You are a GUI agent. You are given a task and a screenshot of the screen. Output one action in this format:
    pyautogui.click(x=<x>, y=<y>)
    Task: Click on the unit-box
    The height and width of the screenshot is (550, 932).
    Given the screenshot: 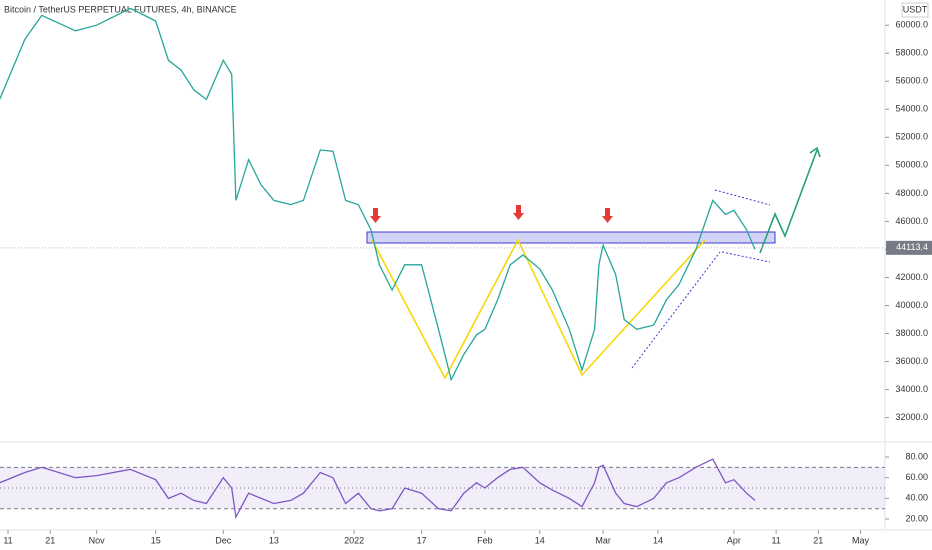 What is the action you would take?
    pyautogui.click(x=915, y=10)
    